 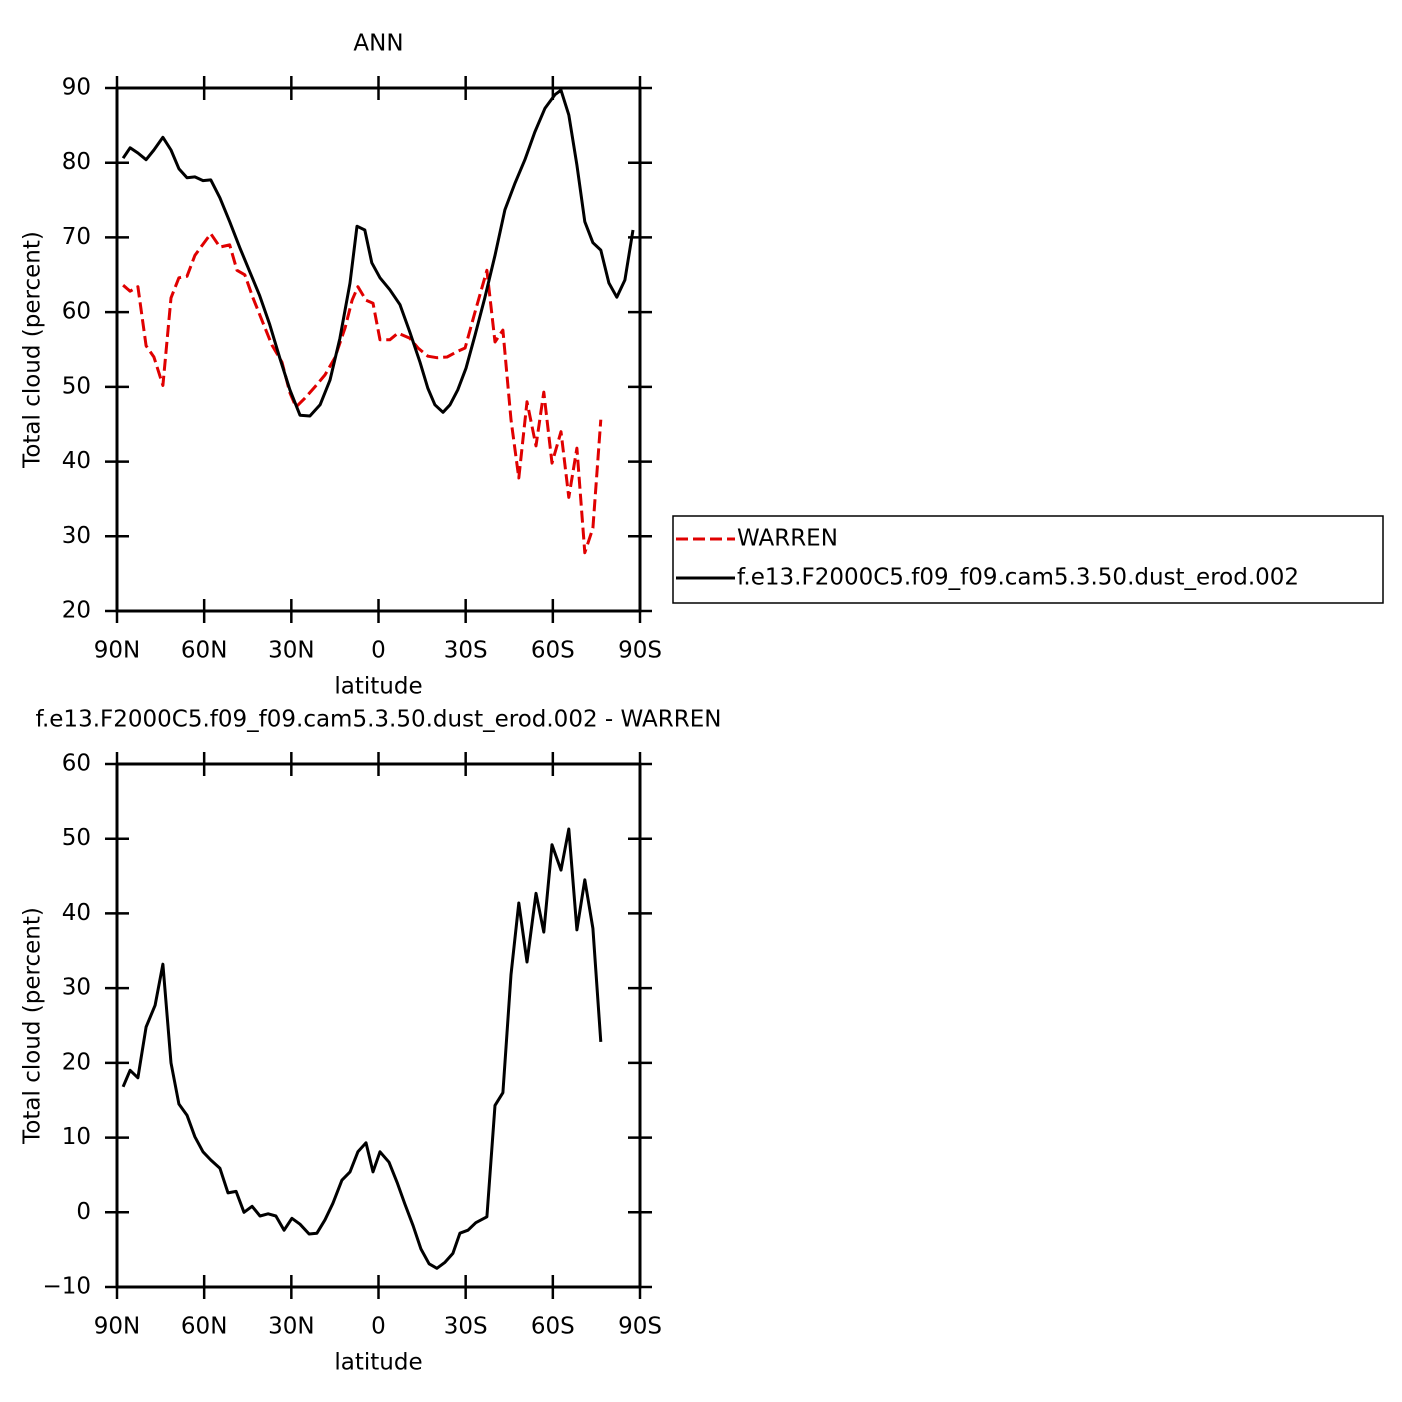 I want to click on chart-title: ANN, so click(x=378, y=44).